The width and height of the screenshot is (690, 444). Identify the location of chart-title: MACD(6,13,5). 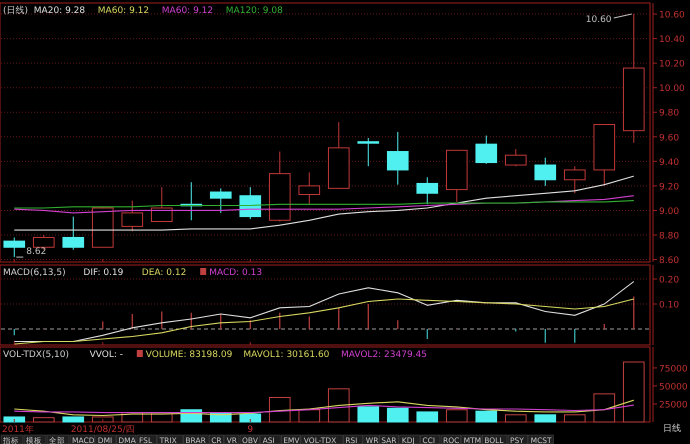
(34, 273).